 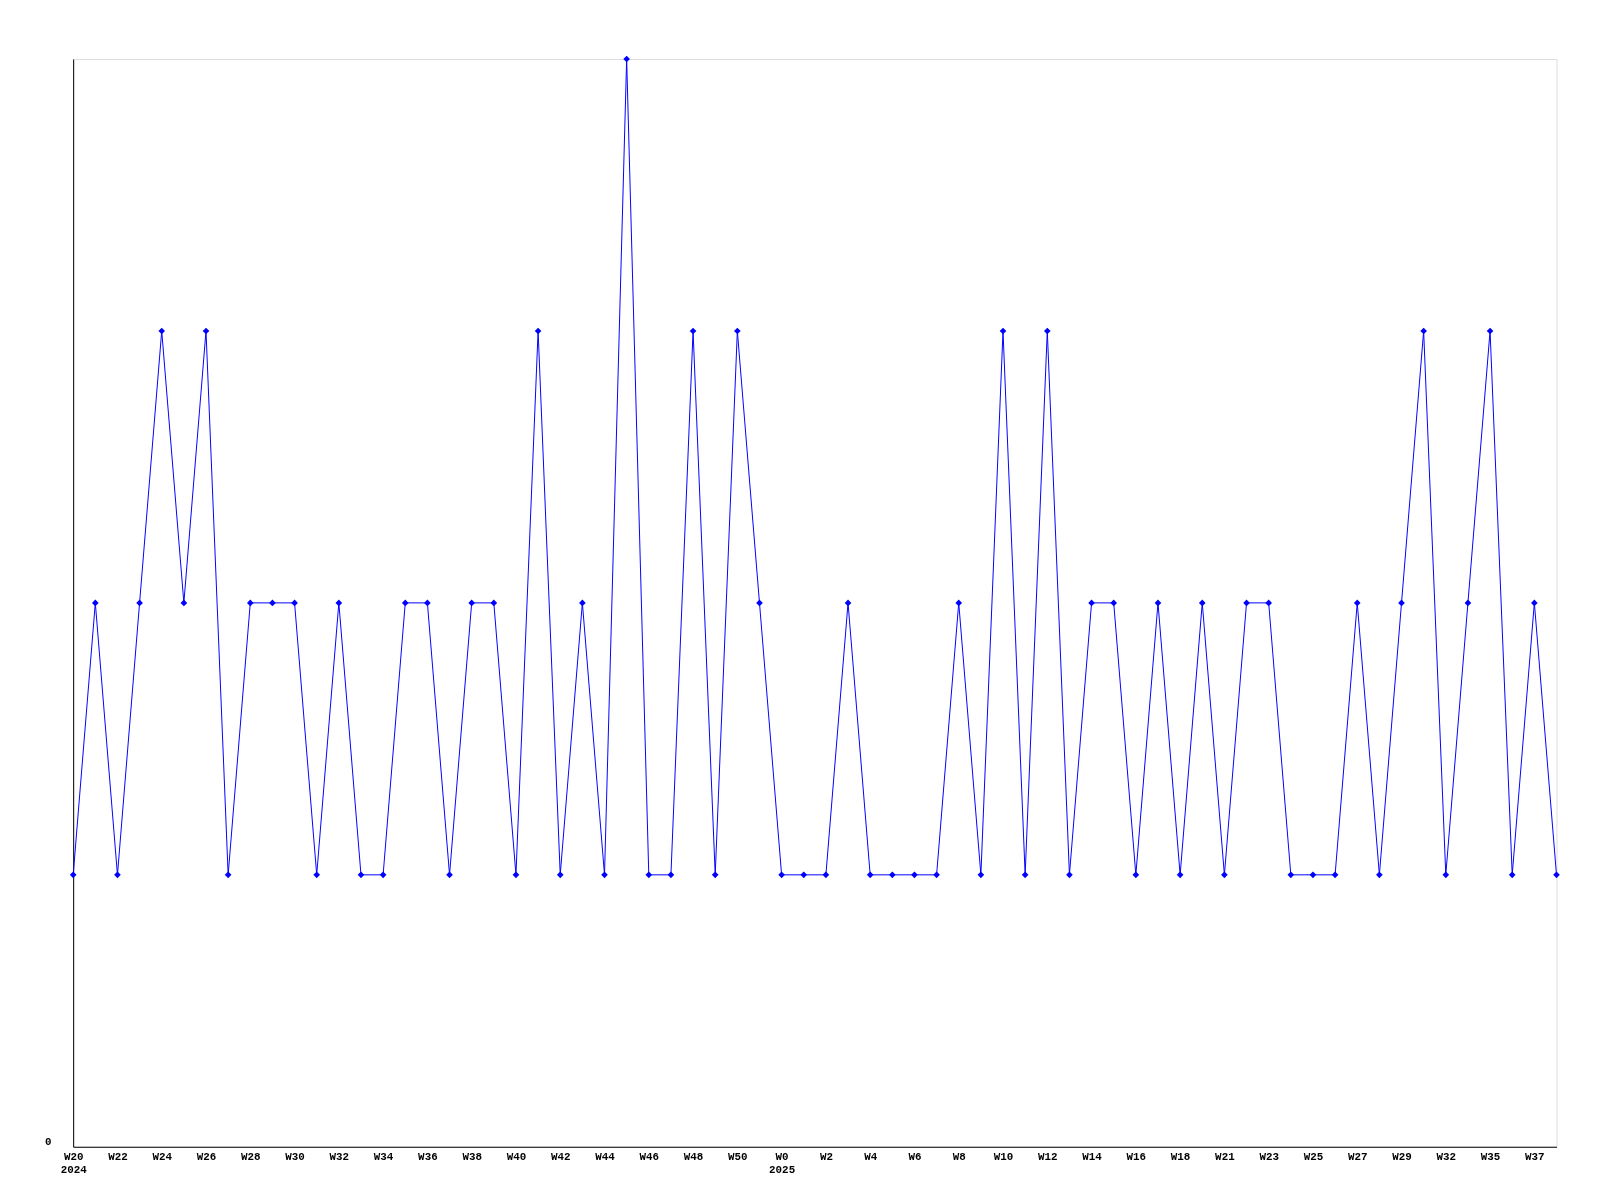 What do you see at coordinates (1225, 1157) in the screenshot?
I see `x-tick-label: W21` at bounding box center [1225, 1157].